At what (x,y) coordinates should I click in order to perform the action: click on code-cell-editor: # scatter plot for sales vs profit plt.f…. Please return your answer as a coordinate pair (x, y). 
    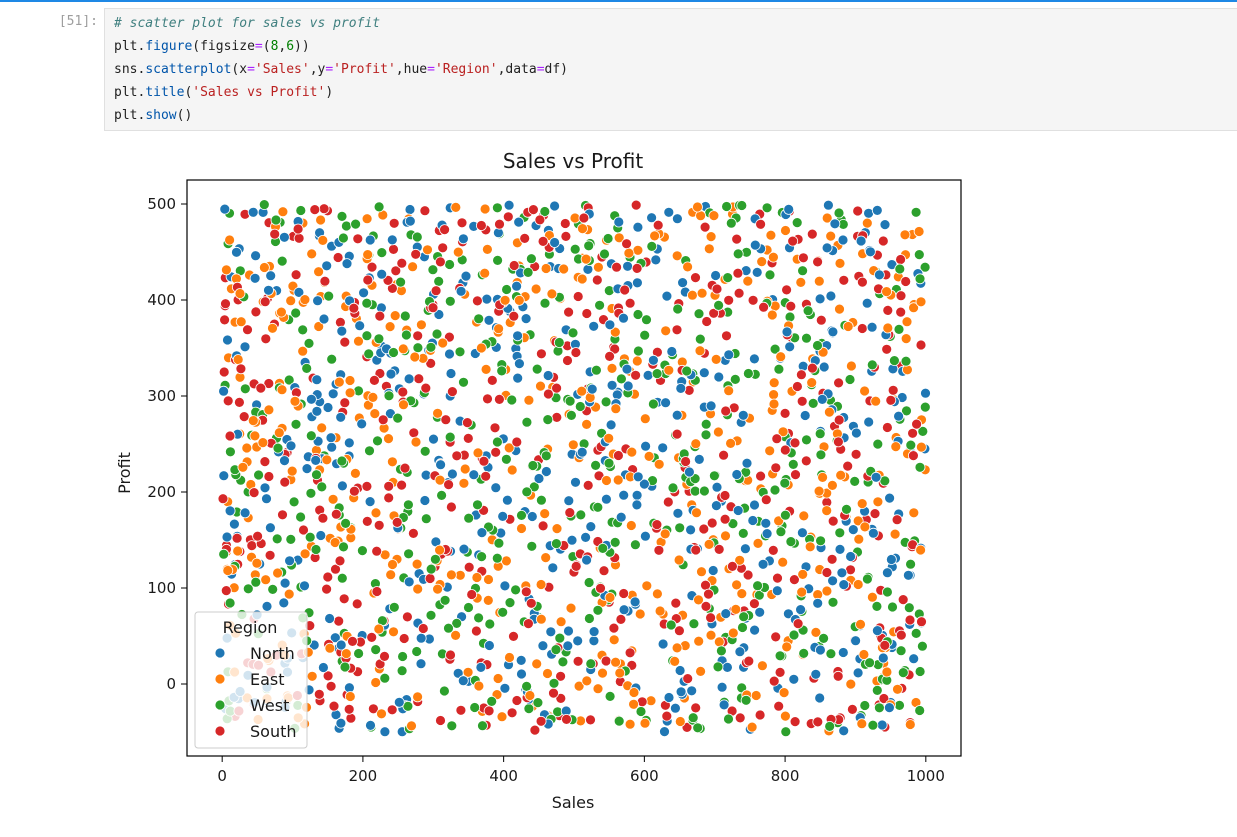
    Looking at the image, I should click on (670, 69).